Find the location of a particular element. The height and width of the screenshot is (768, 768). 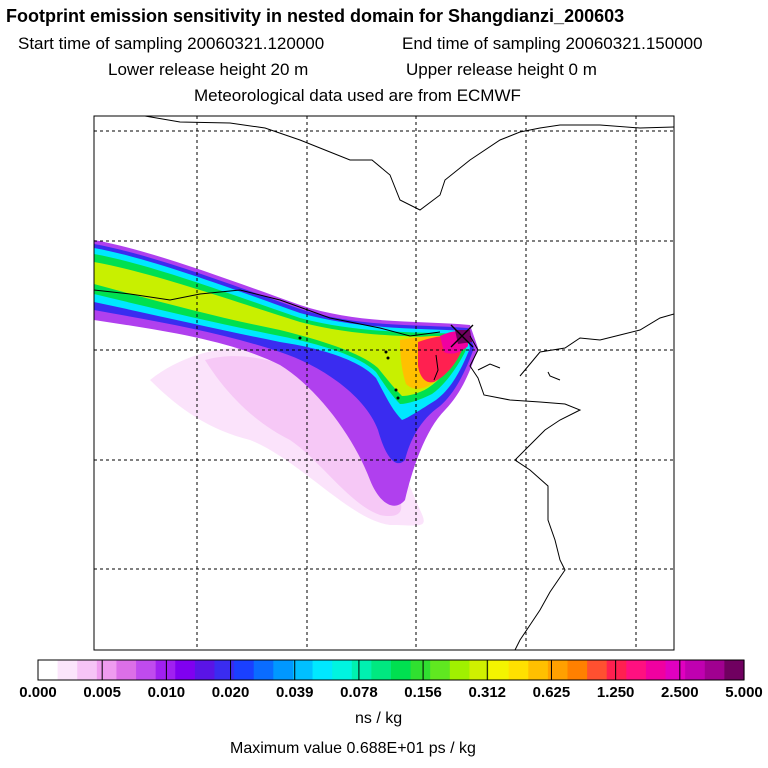

colorbar is located at coordinates (391, 670).